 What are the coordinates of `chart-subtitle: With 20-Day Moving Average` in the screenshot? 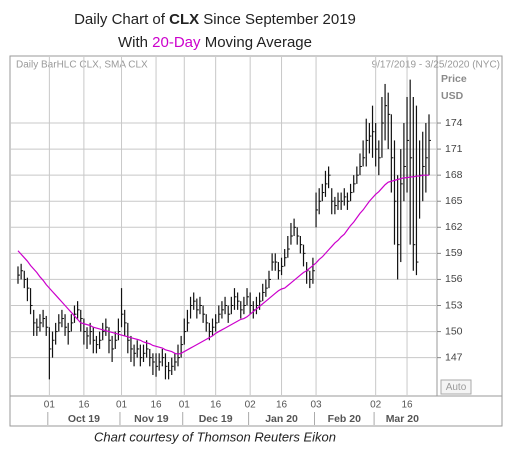 It's located at (215, 42).